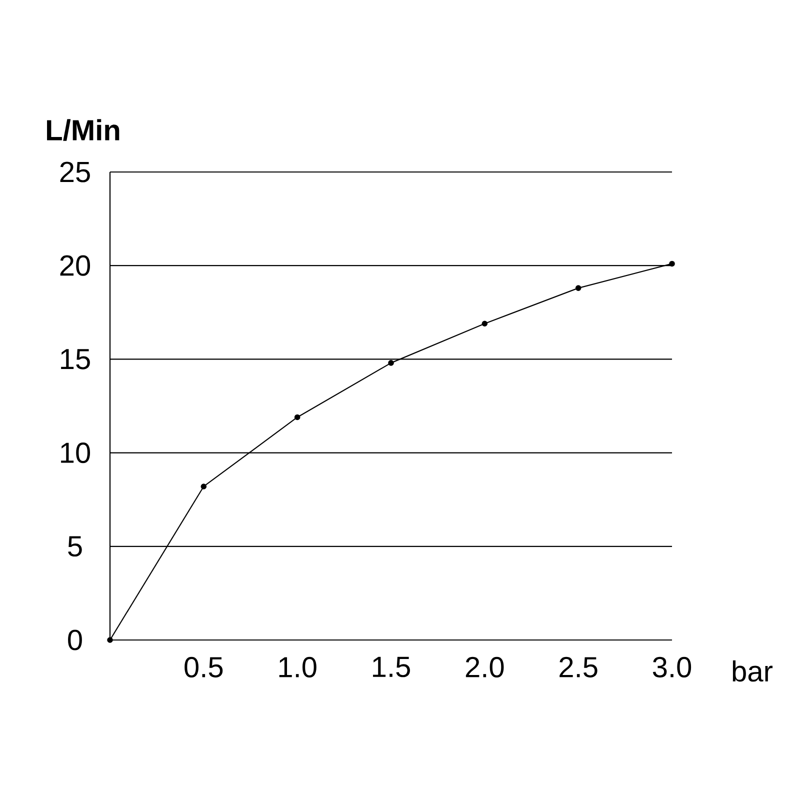 Image resolution: width=800 pixels, height=800 pixels. I want to click on x-axis-title: bar, so click(752, 671).